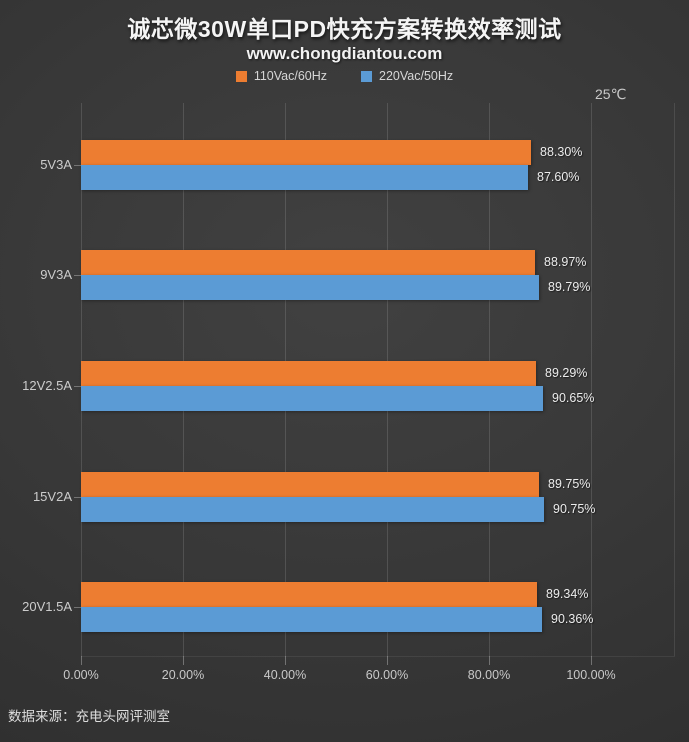  I want to click on data-label: 89.79%, so click(569, 287).